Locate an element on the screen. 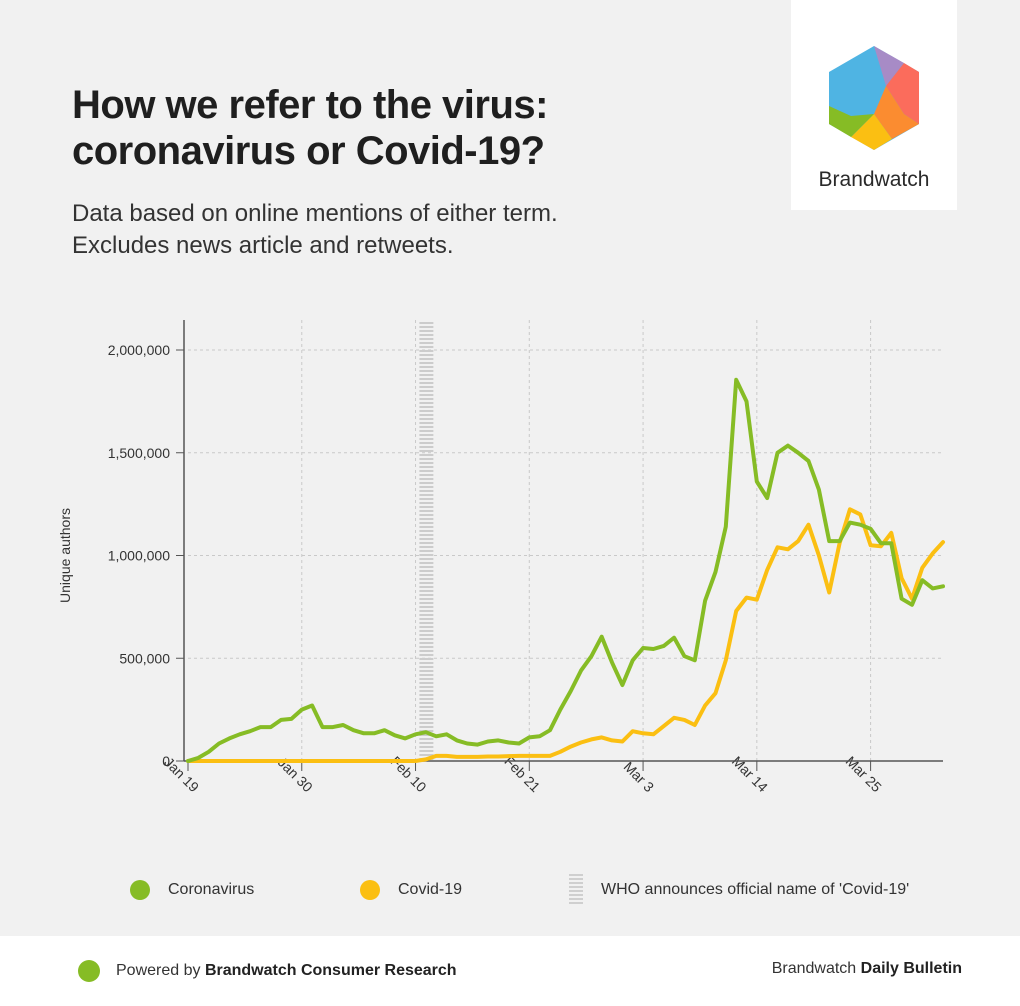 The width and height of the screenshot is (1020, 1006). chart-subtitle-line-2: Excludes news article and retweets. is located at coordinates (263, 245).